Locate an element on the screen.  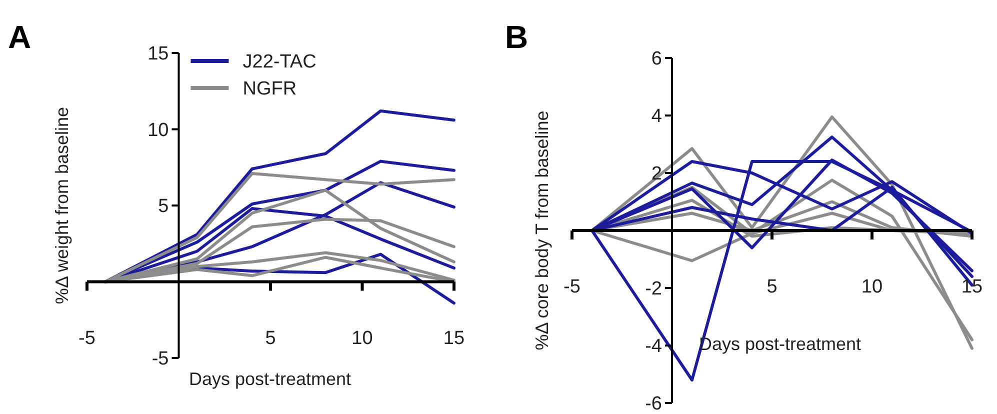
y-tick-label: 2 is located at coordinates (656, 174).